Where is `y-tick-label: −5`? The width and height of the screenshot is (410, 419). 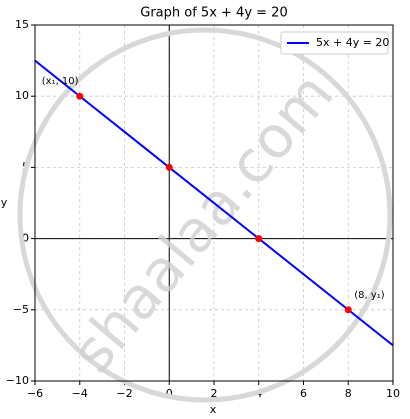
y-tick-label: −5 is located at coordinates (21, 309).